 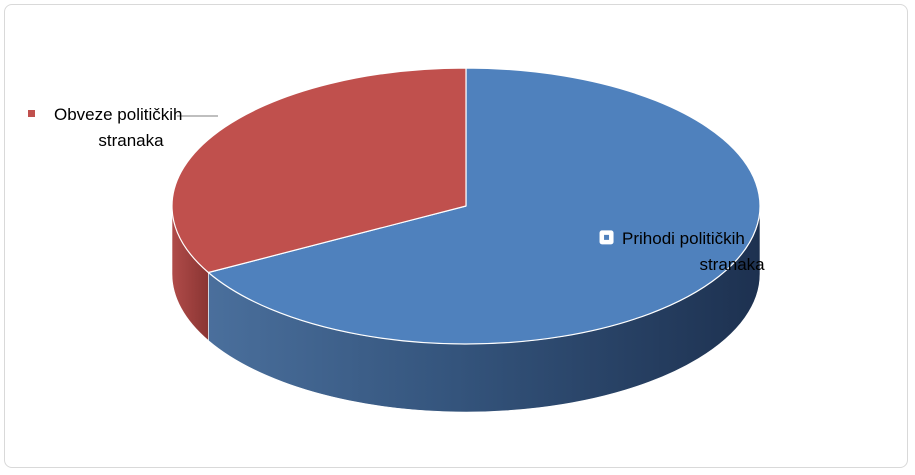 What do you see at coordinates (123, 127) in the screenshot?
I see `data-label-obveze-politickih-stranaka: Obveze političkih stranaka` at bounding box center [123, 127].